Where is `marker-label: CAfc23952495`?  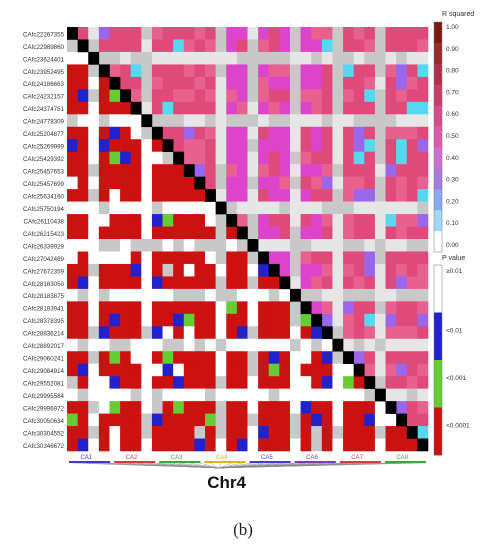 marker-label: CAfc23952495 is located at coordinates (43, 72).